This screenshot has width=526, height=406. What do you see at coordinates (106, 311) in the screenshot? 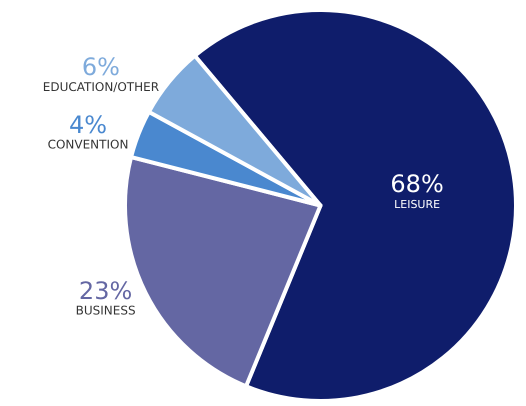
I see `slice-label: BUSINESS` at bounding box center [106, 311].